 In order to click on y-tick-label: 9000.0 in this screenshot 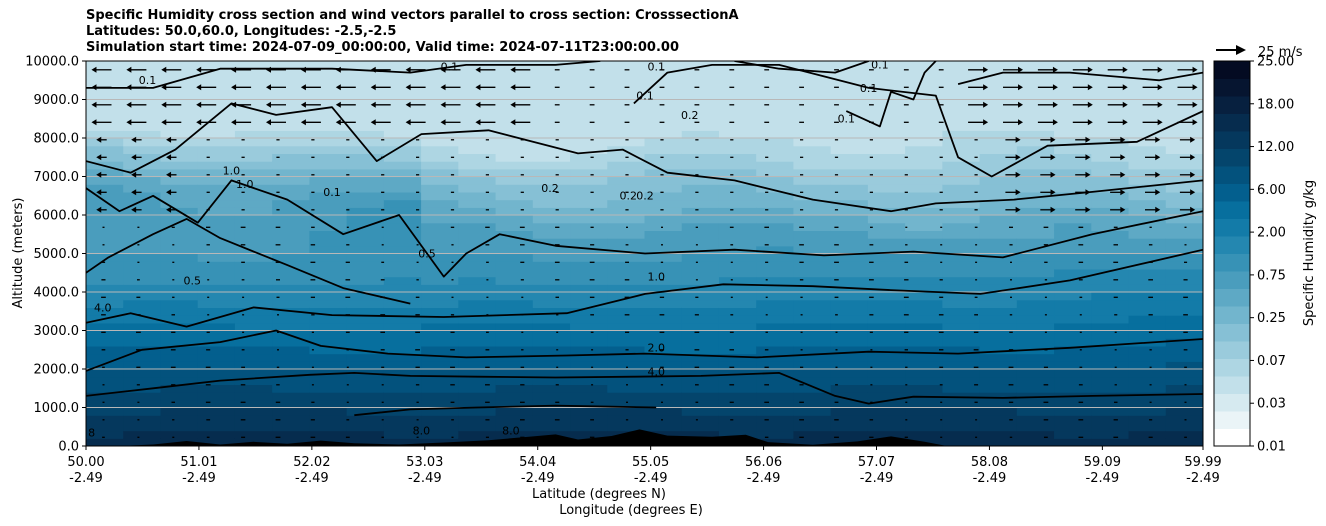, I will do `click(57, 100)`.